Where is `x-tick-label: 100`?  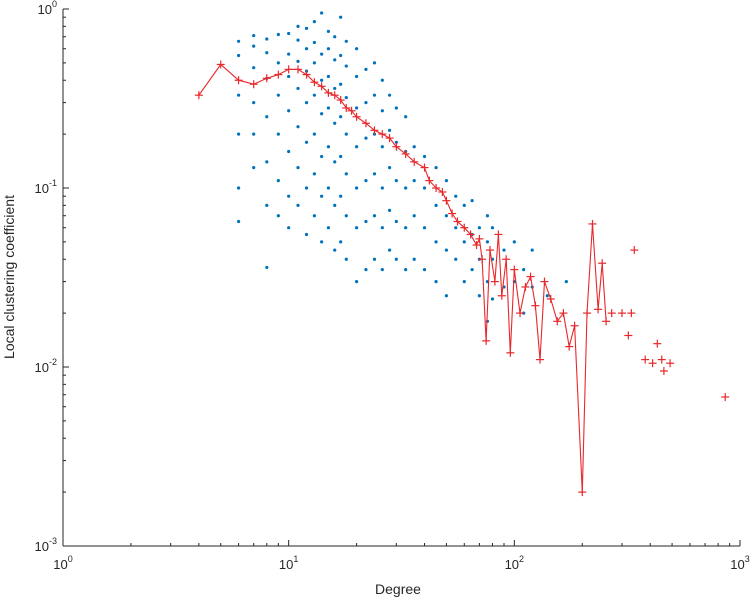
x-tick-label: 100 is located at coordinates (62, 563).